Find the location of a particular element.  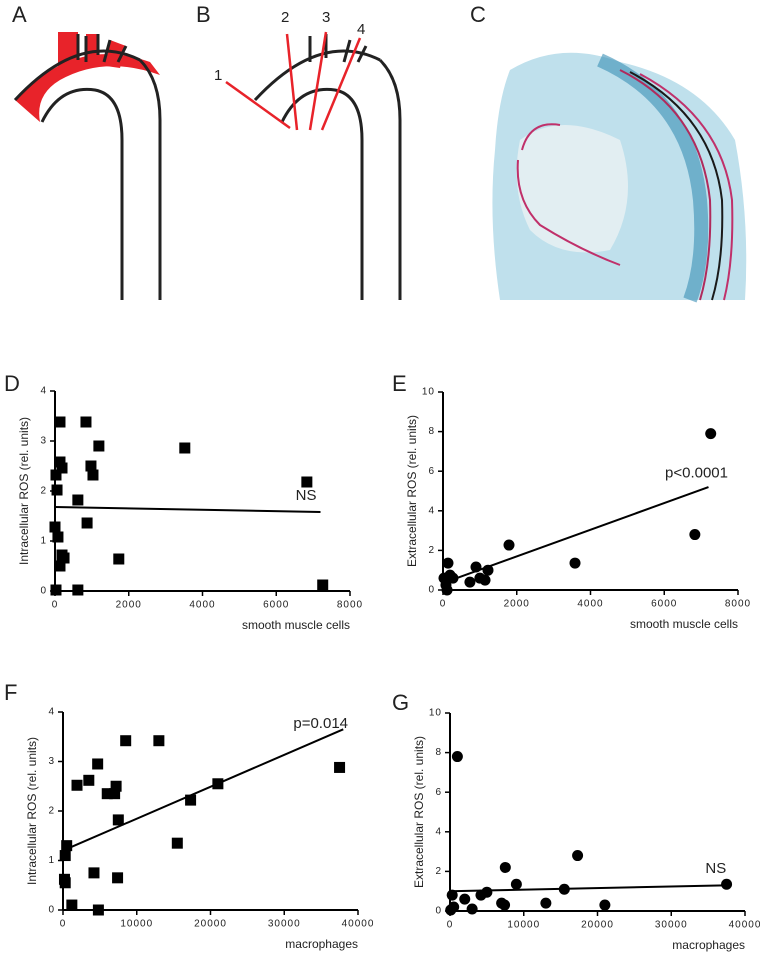

section-label: 4 is located at coordinates (361, 29).